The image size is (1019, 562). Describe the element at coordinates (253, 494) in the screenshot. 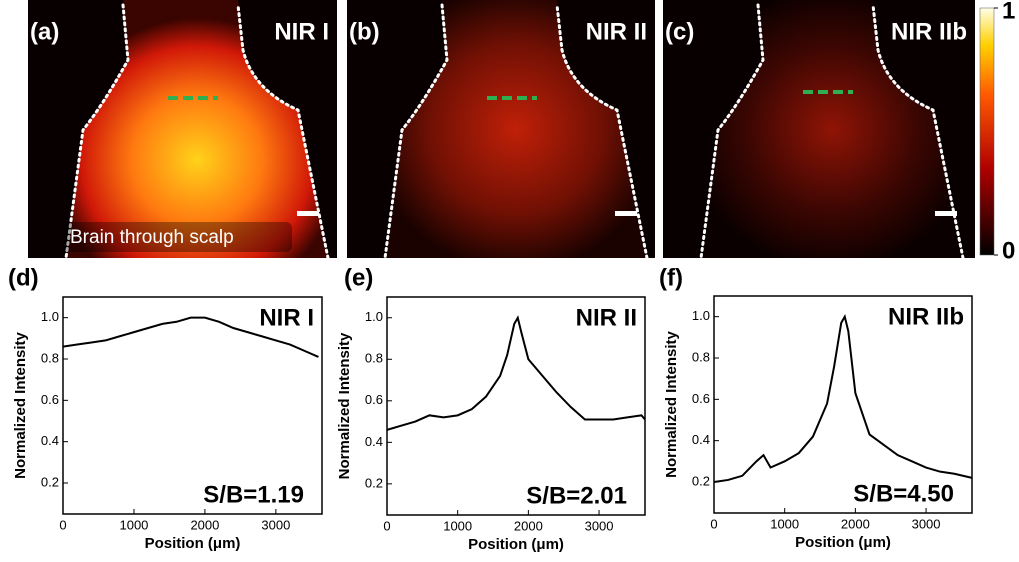

I see `annotation: S/B=1.19` at that location.